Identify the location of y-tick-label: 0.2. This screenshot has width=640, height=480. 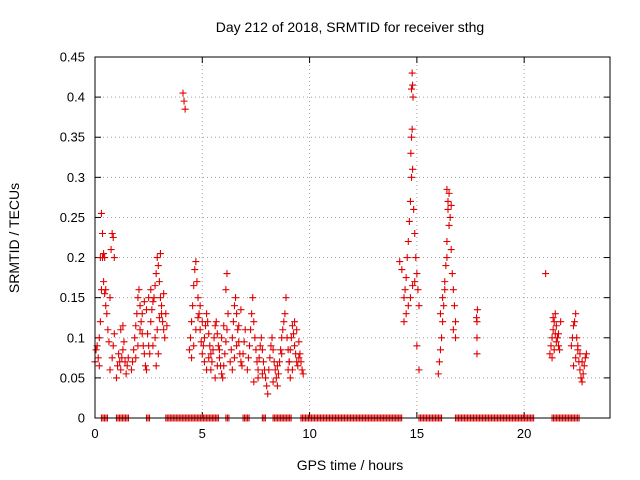
(76, 257).